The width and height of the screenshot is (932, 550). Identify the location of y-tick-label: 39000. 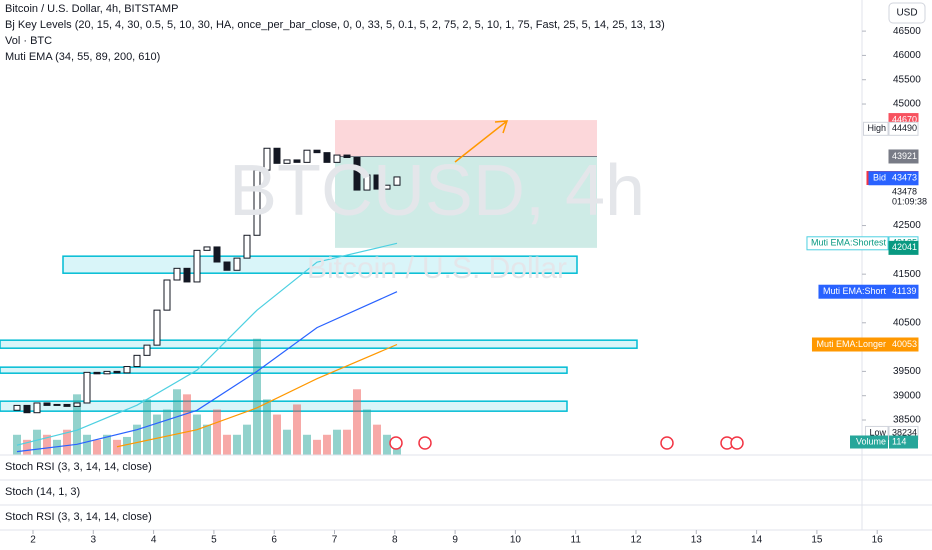
(907, 395).